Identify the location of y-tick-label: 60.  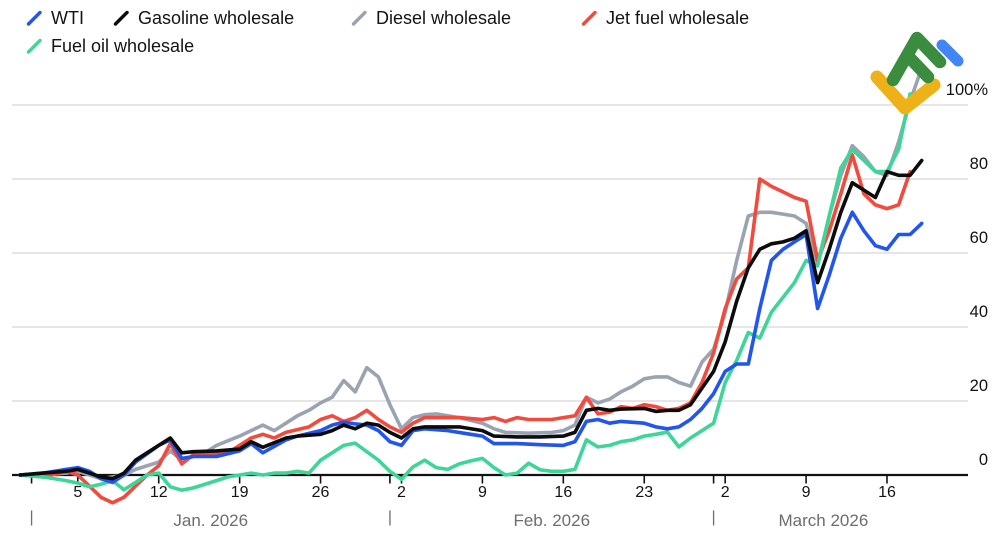
(978, 238).